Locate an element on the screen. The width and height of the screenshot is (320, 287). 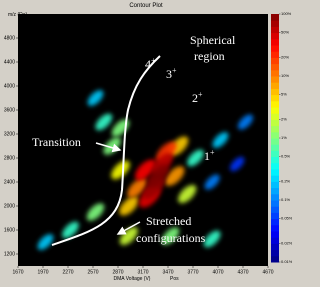
x-tick-label: 2570 is located at coordinates (92, 272).